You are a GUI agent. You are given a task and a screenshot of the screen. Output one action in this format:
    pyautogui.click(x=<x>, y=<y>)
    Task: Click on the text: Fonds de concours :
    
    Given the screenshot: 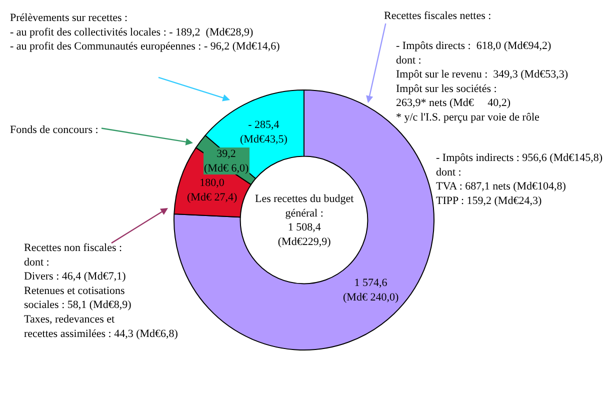 What is the action you would take?
    pyautogui.click(x=54, y=130)
    